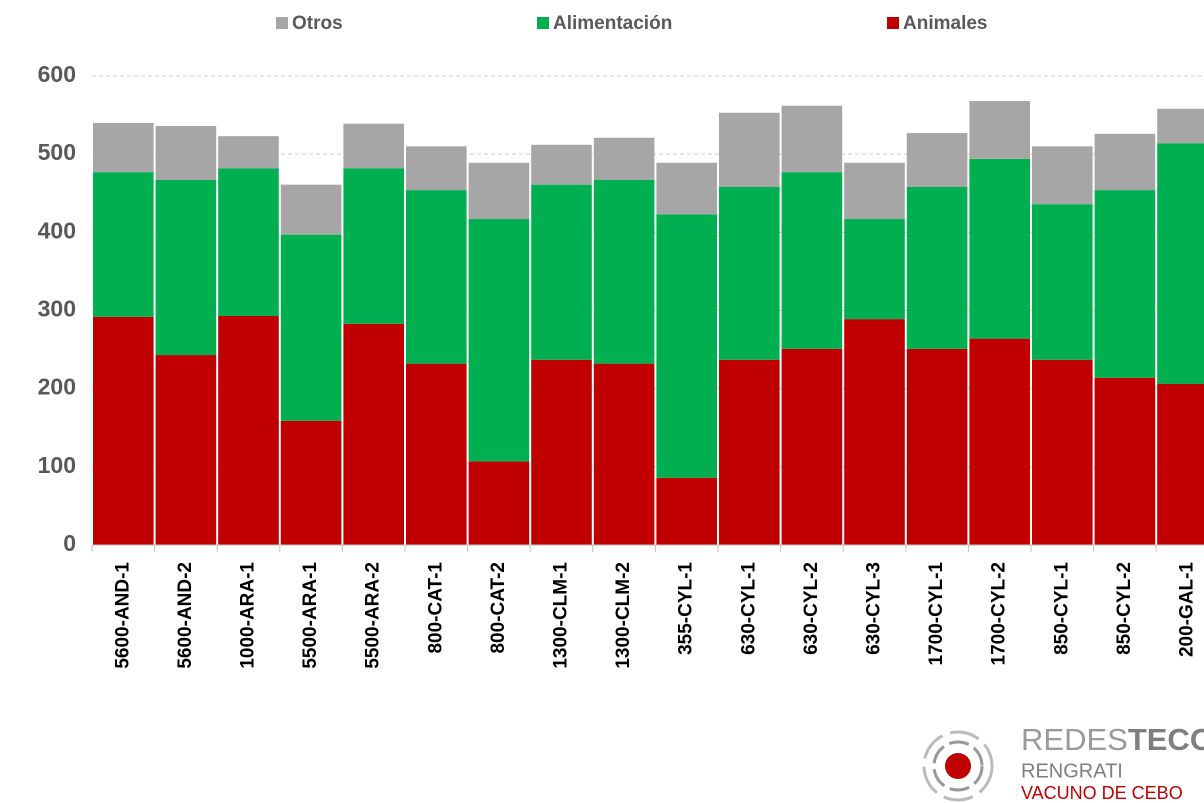 Image resolution: width=1204 pixels, height=803 pixels. I want to click on x-tick-label: 1300-CLM-2, so click(623, 615).